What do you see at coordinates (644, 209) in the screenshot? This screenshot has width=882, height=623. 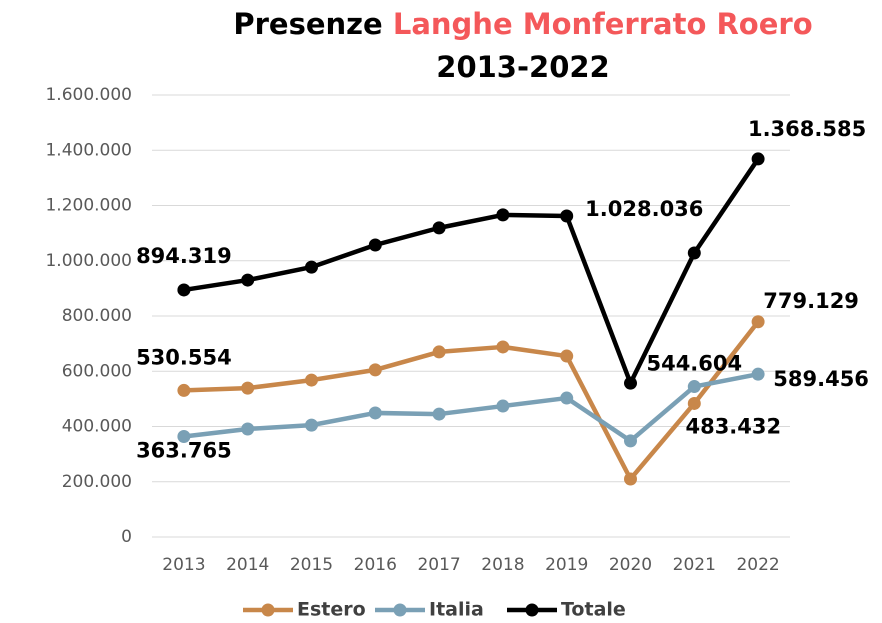 I see `data-label: 1.028.036` at bounding box center [644, 209].